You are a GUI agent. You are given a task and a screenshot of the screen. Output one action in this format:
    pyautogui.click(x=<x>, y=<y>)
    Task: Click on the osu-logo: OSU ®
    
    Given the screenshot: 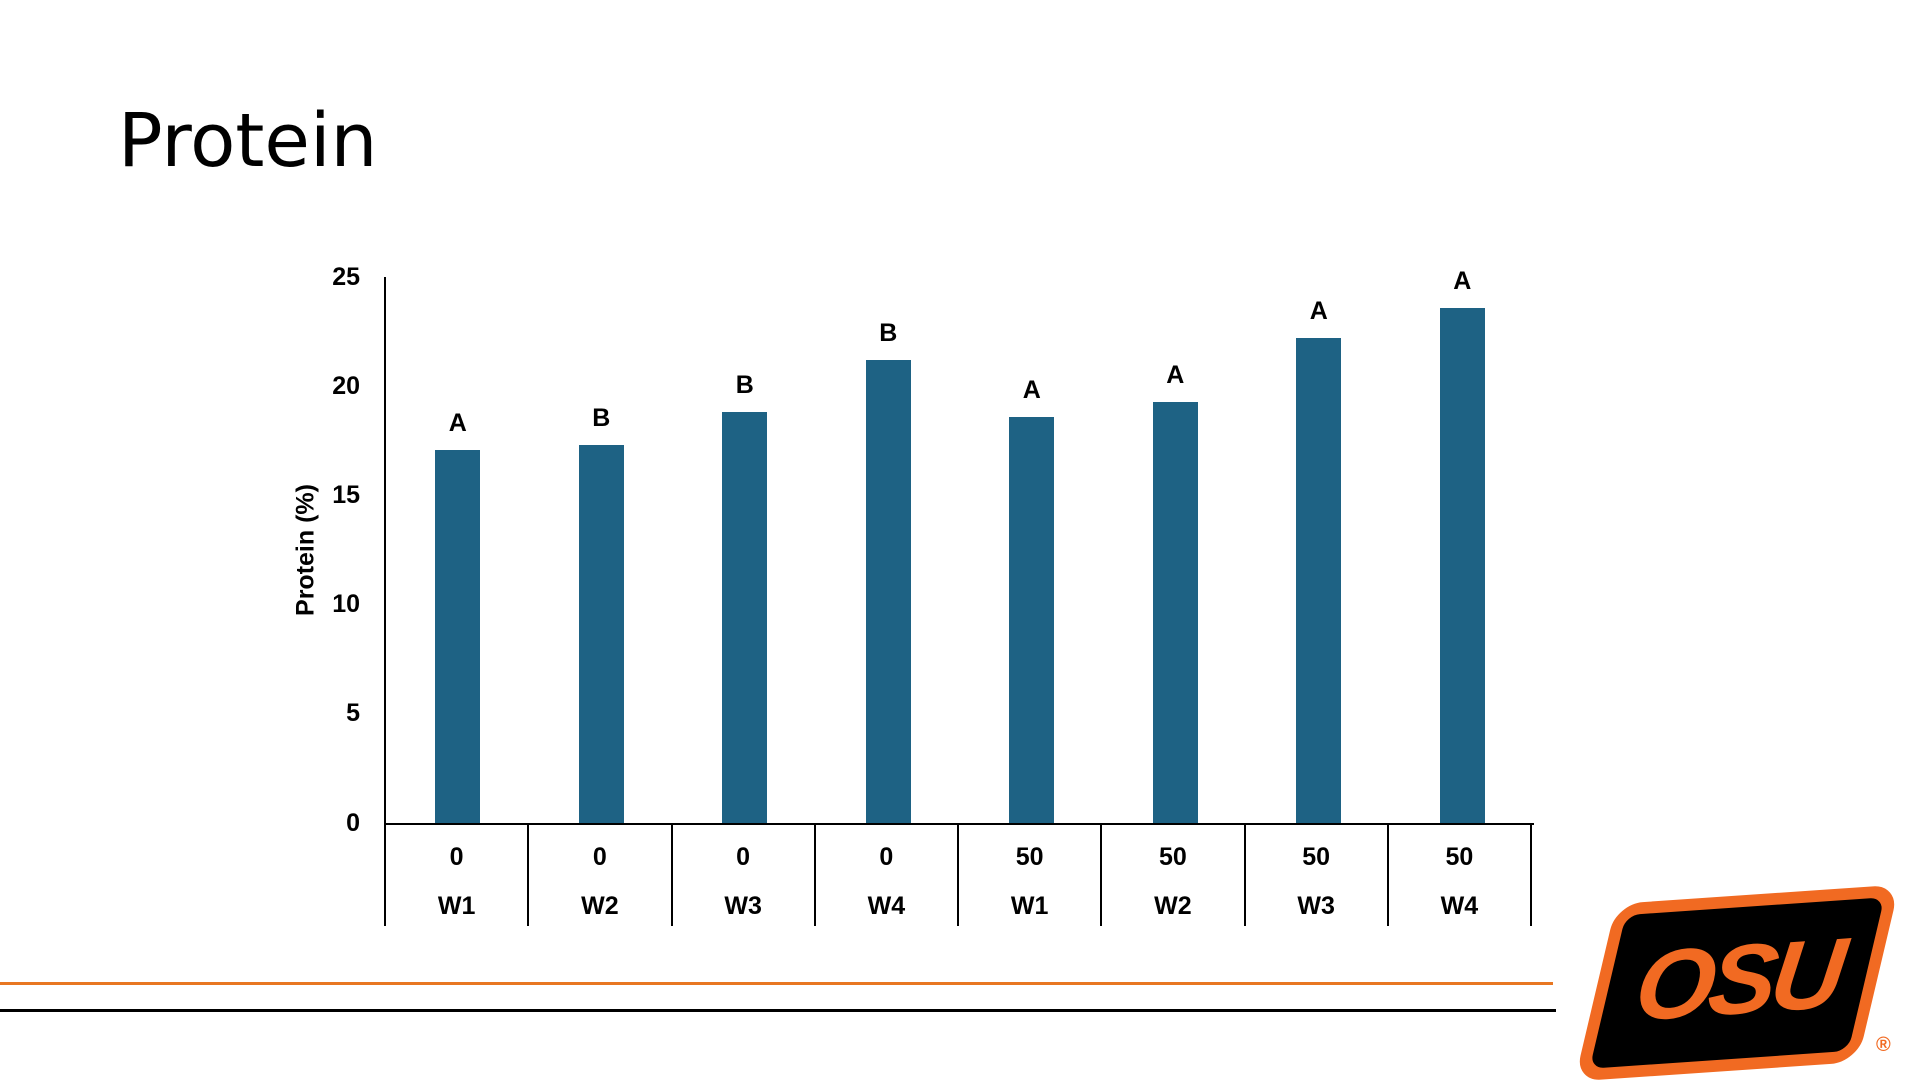 What is the action you would take?
    pyautogui.click(x=1745, y=982)
    